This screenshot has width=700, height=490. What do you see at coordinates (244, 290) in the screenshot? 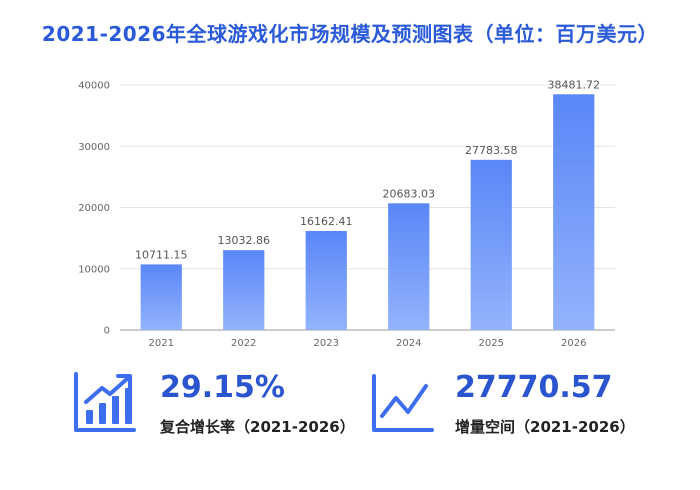
I see `bar-2022` at bounding box center [244, 290].